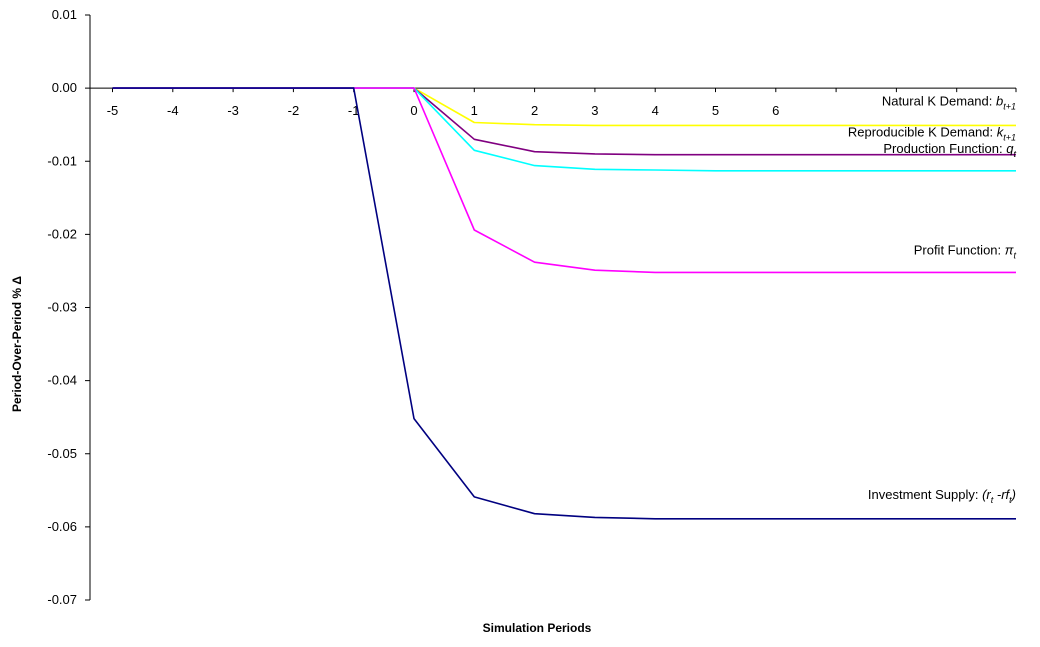  Describe the element at coordinates (925, 494) in the screenshot. I see `series-label-text: Investment Supply:` at that location.